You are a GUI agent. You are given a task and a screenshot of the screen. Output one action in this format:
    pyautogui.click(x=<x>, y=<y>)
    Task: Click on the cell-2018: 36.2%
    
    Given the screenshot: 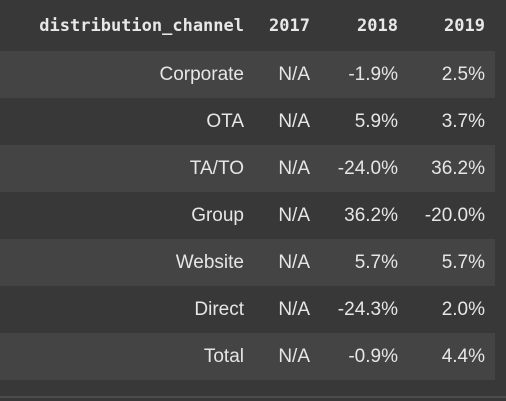 What is the action you would take?
    pyautogui.click(x=364, y=215)
    